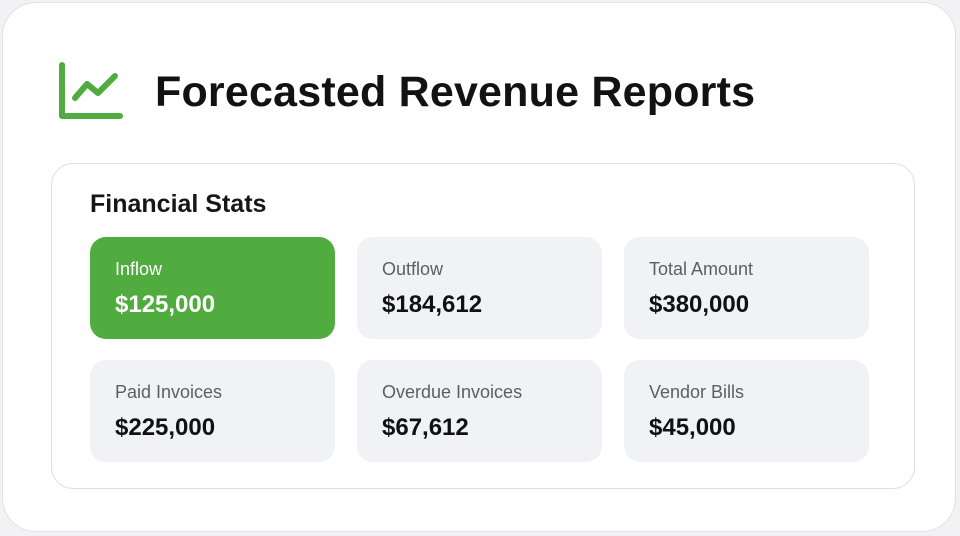  What do you see at coordinates (91, 90) in the screenshot?
I see `line-chart-icon` at bounding box center [91, 90].